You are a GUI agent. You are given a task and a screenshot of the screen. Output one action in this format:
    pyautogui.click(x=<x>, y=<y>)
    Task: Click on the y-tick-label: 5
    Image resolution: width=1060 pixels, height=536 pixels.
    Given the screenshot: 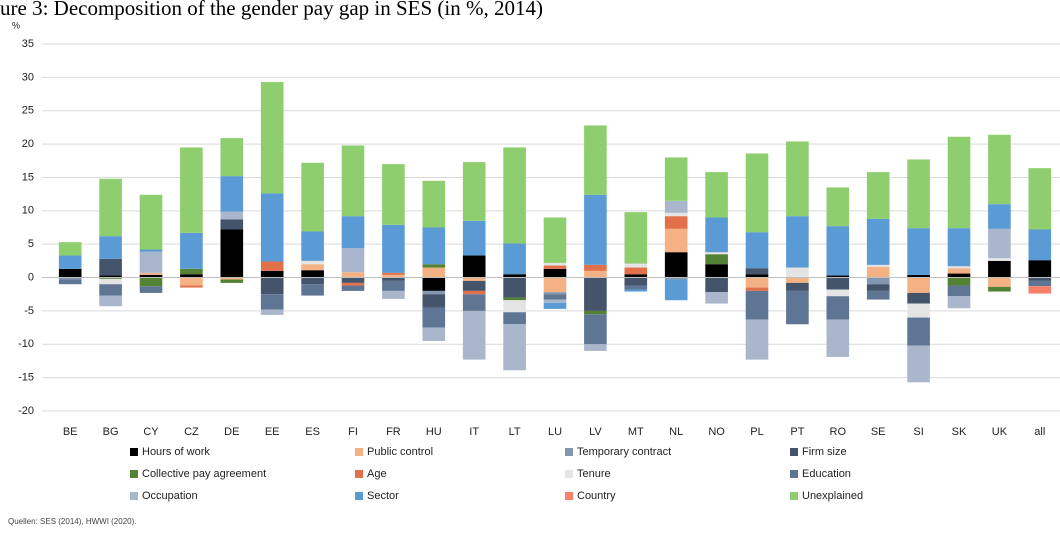 What is the action you would take?
    pyautogui.click(x=31, y=244)
    